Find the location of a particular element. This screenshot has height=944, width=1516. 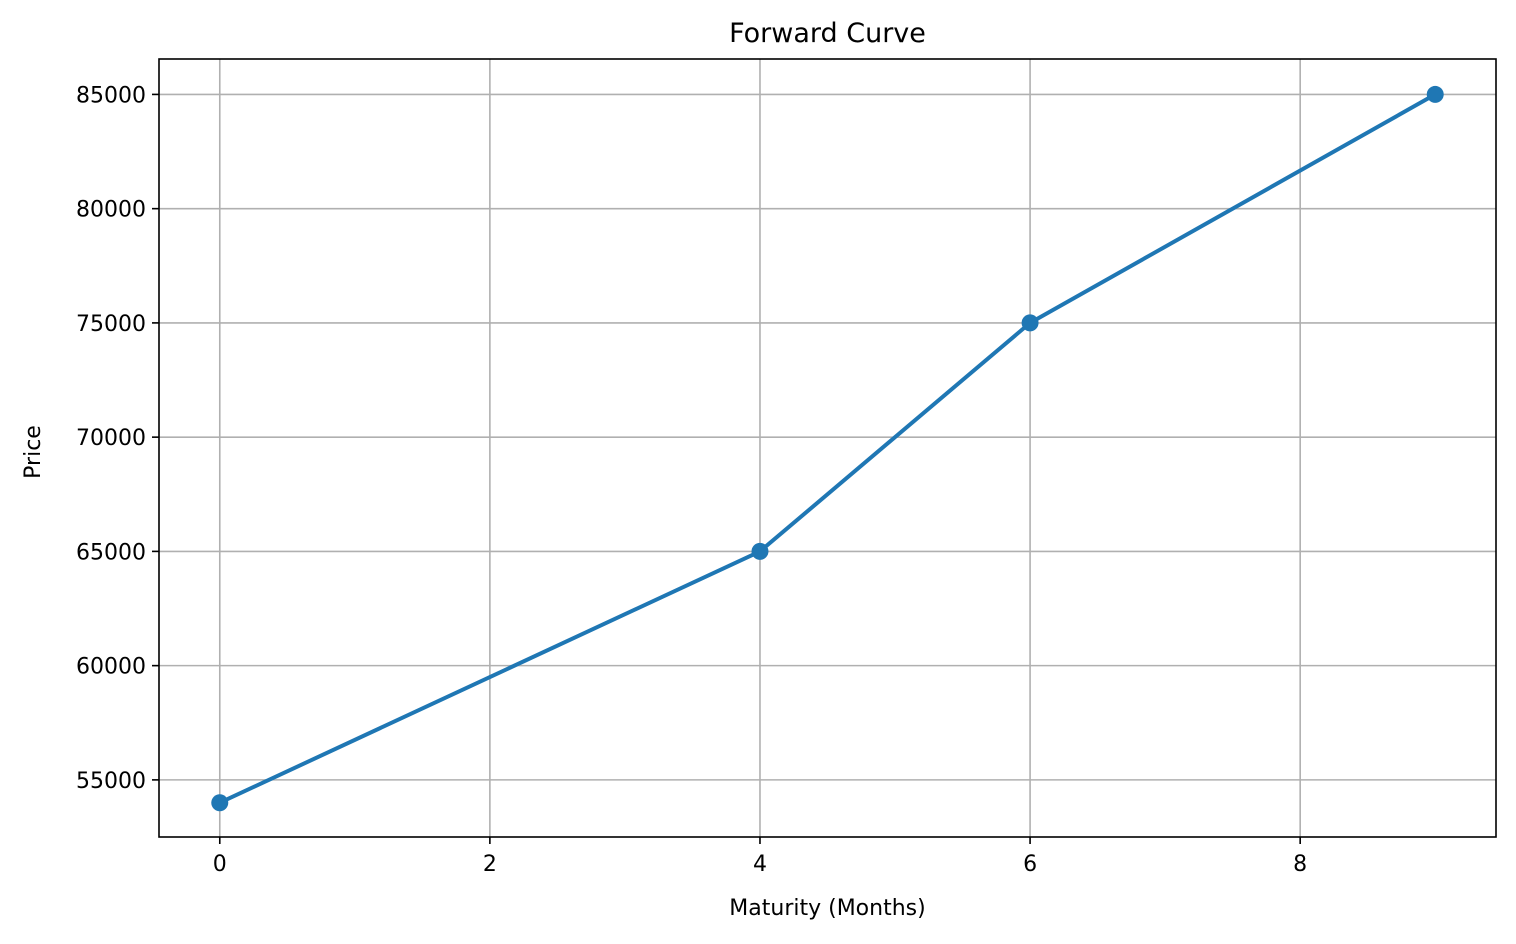

y-tick-label: 80000 is located at coordinates (111, 210).